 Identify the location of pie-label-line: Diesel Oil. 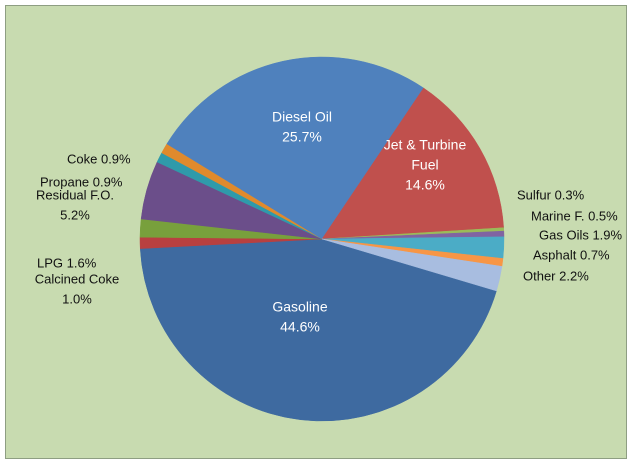
(302, 117).